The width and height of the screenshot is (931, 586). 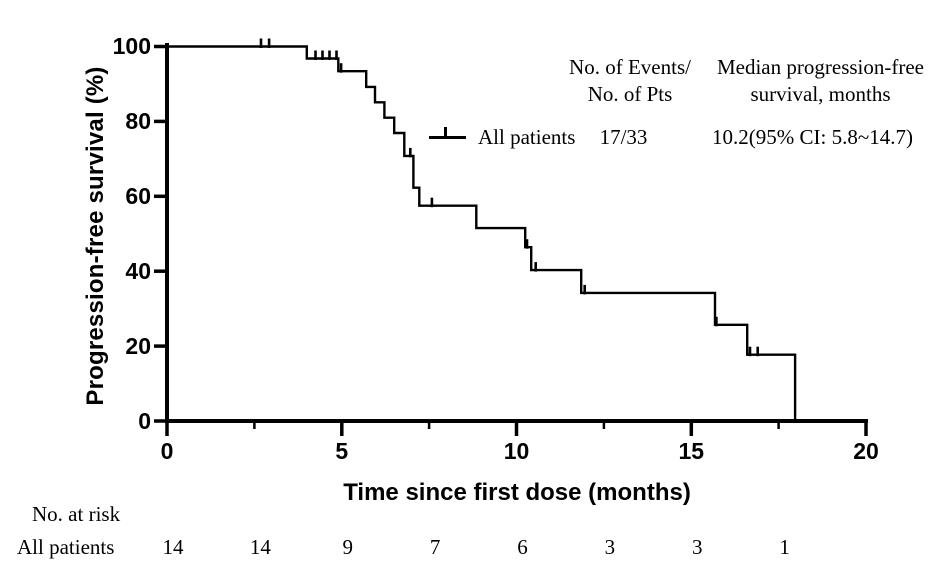 I want to click on median-column-header: Median progression-free survival, months, so click(x=809, y=81).